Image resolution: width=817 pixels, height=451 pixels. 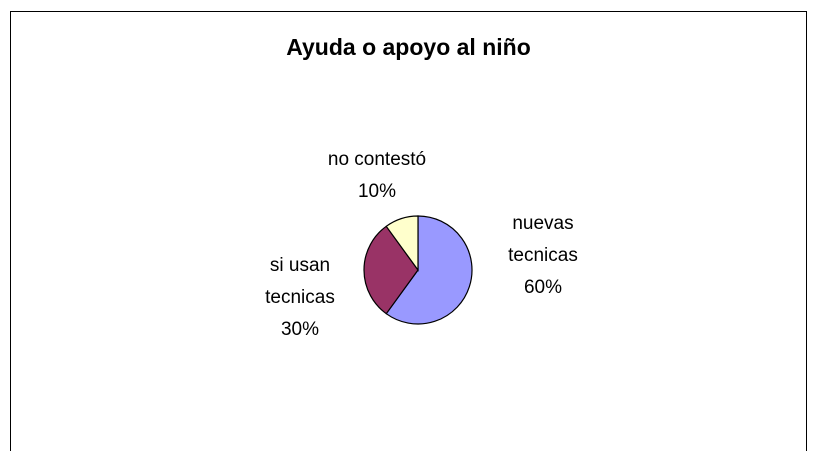 What do you see at coordinates (377, 159) in the screenshot?
I see `slice-label-line: no contestó` at bounding box center [377, 159].